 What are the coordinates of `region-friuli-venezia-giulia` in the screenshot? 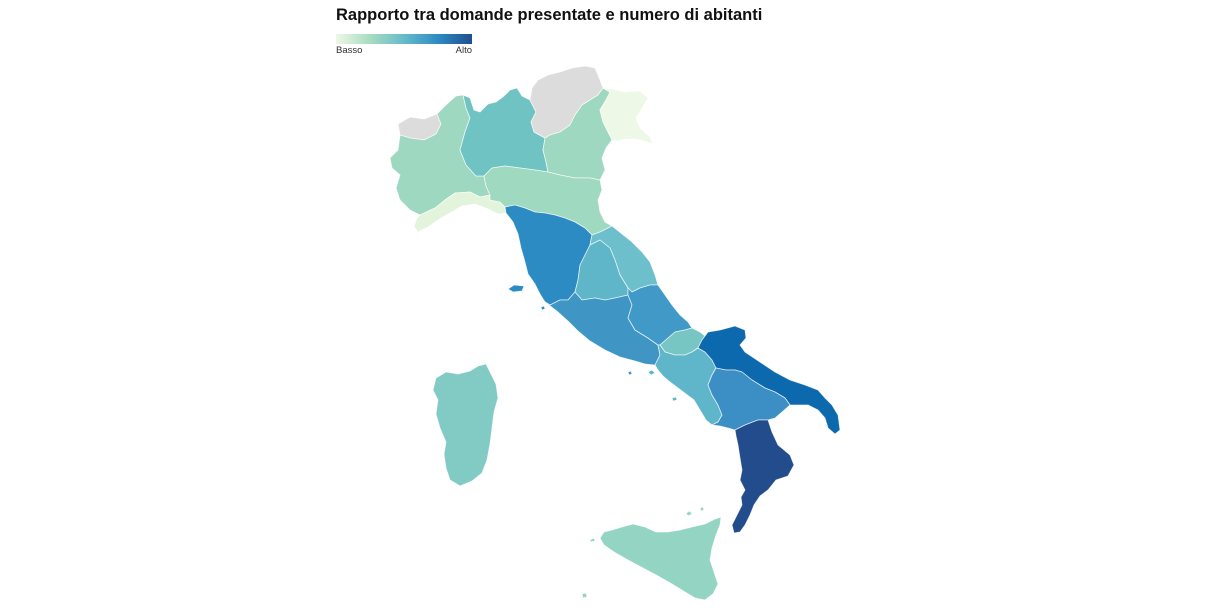 It's located at (626, 116).